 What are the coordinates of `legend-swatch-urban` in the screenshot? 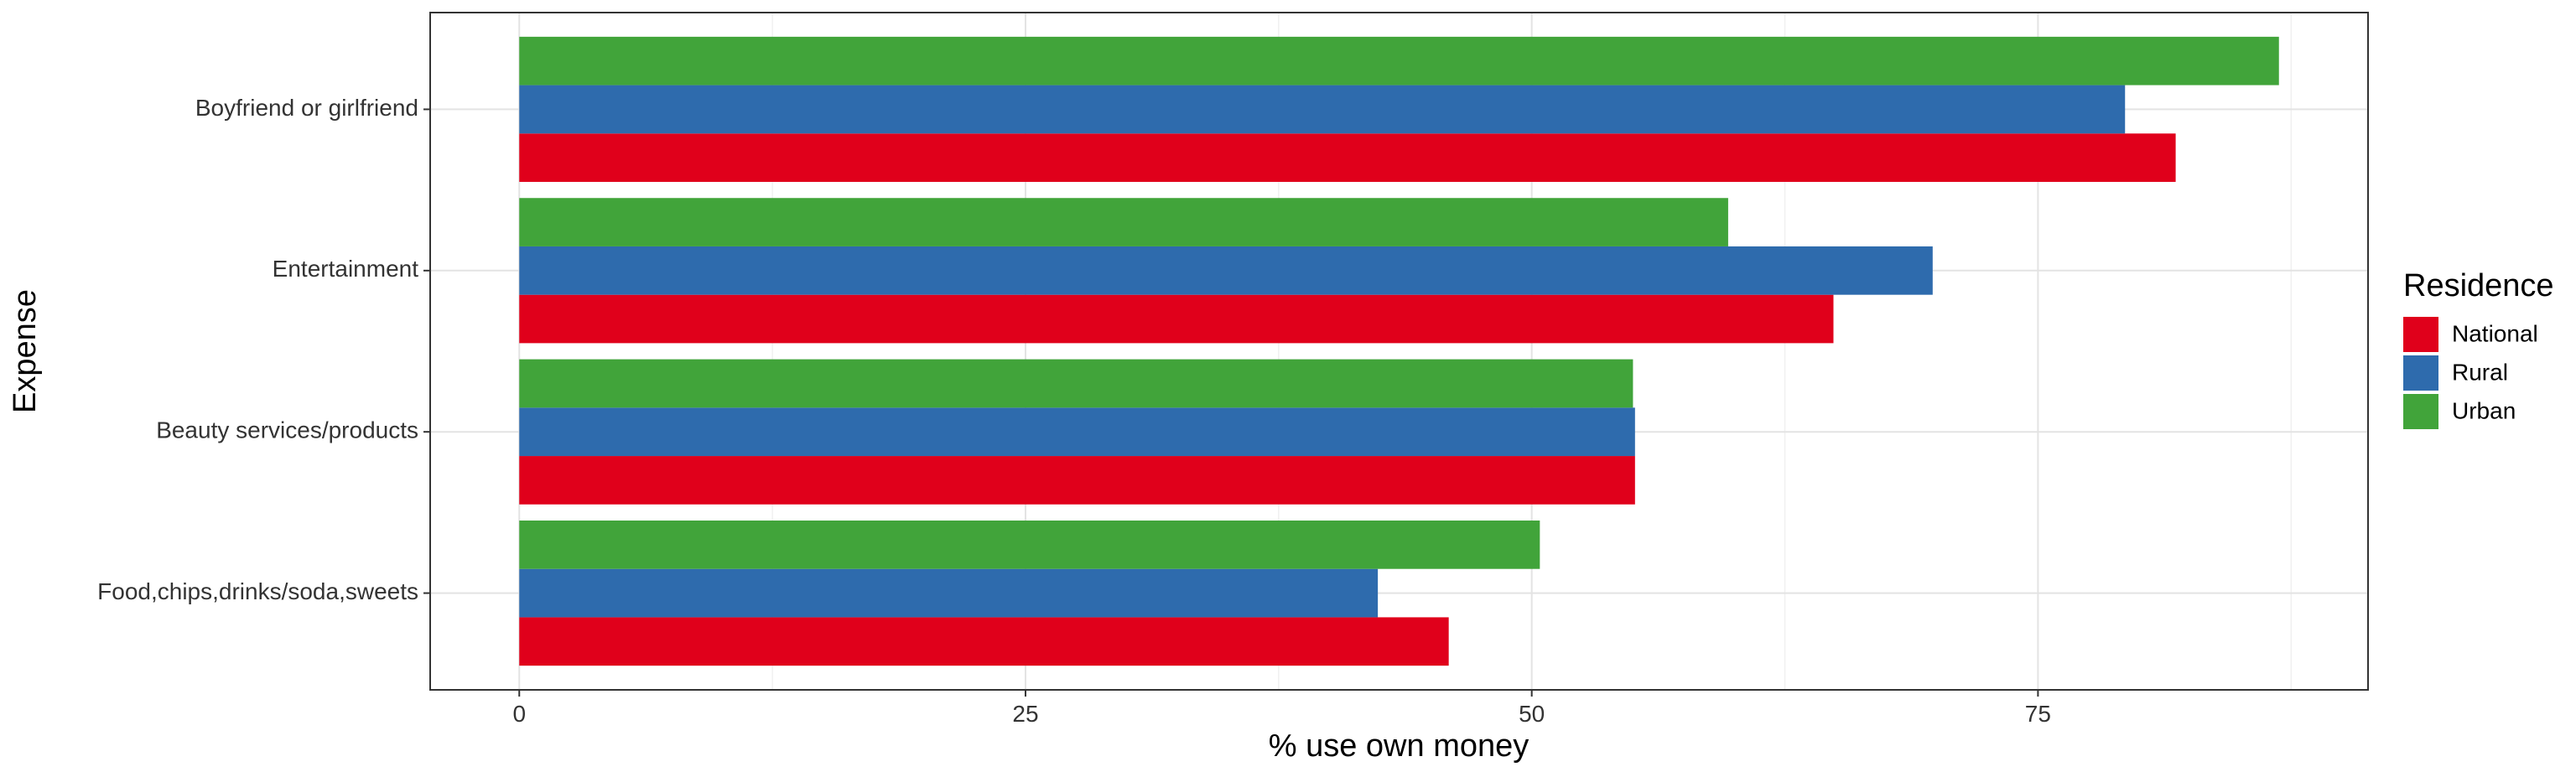 It's located at (2420, 412).